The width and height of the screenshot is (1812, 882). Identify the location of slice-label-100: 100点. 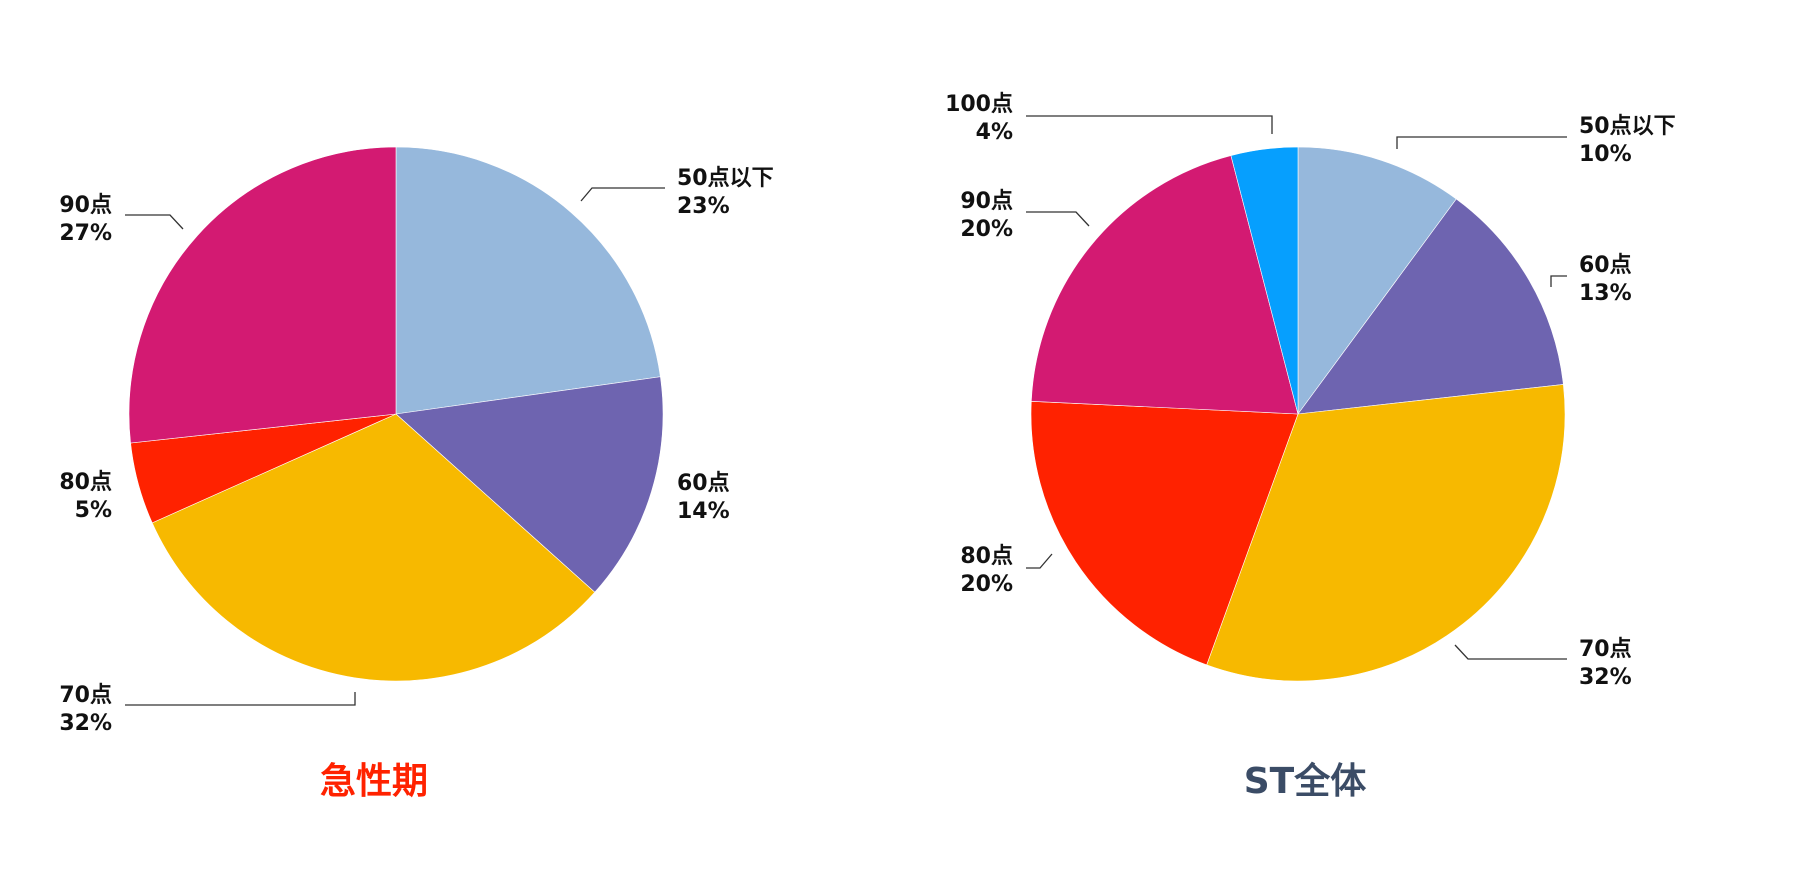
(979, 104).